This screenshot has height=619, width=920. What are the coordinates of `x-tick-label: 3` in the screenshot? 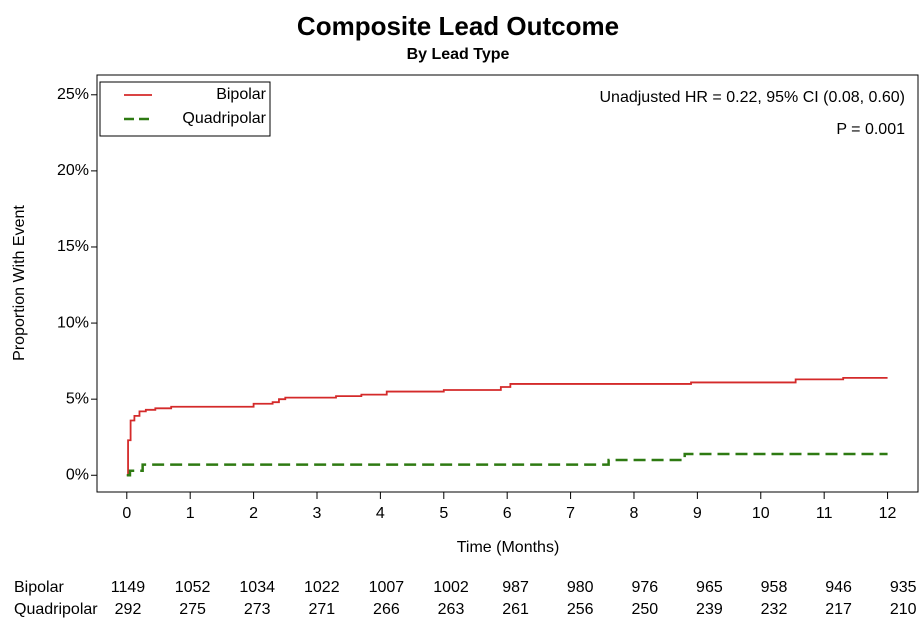 It's located at (317, 513).